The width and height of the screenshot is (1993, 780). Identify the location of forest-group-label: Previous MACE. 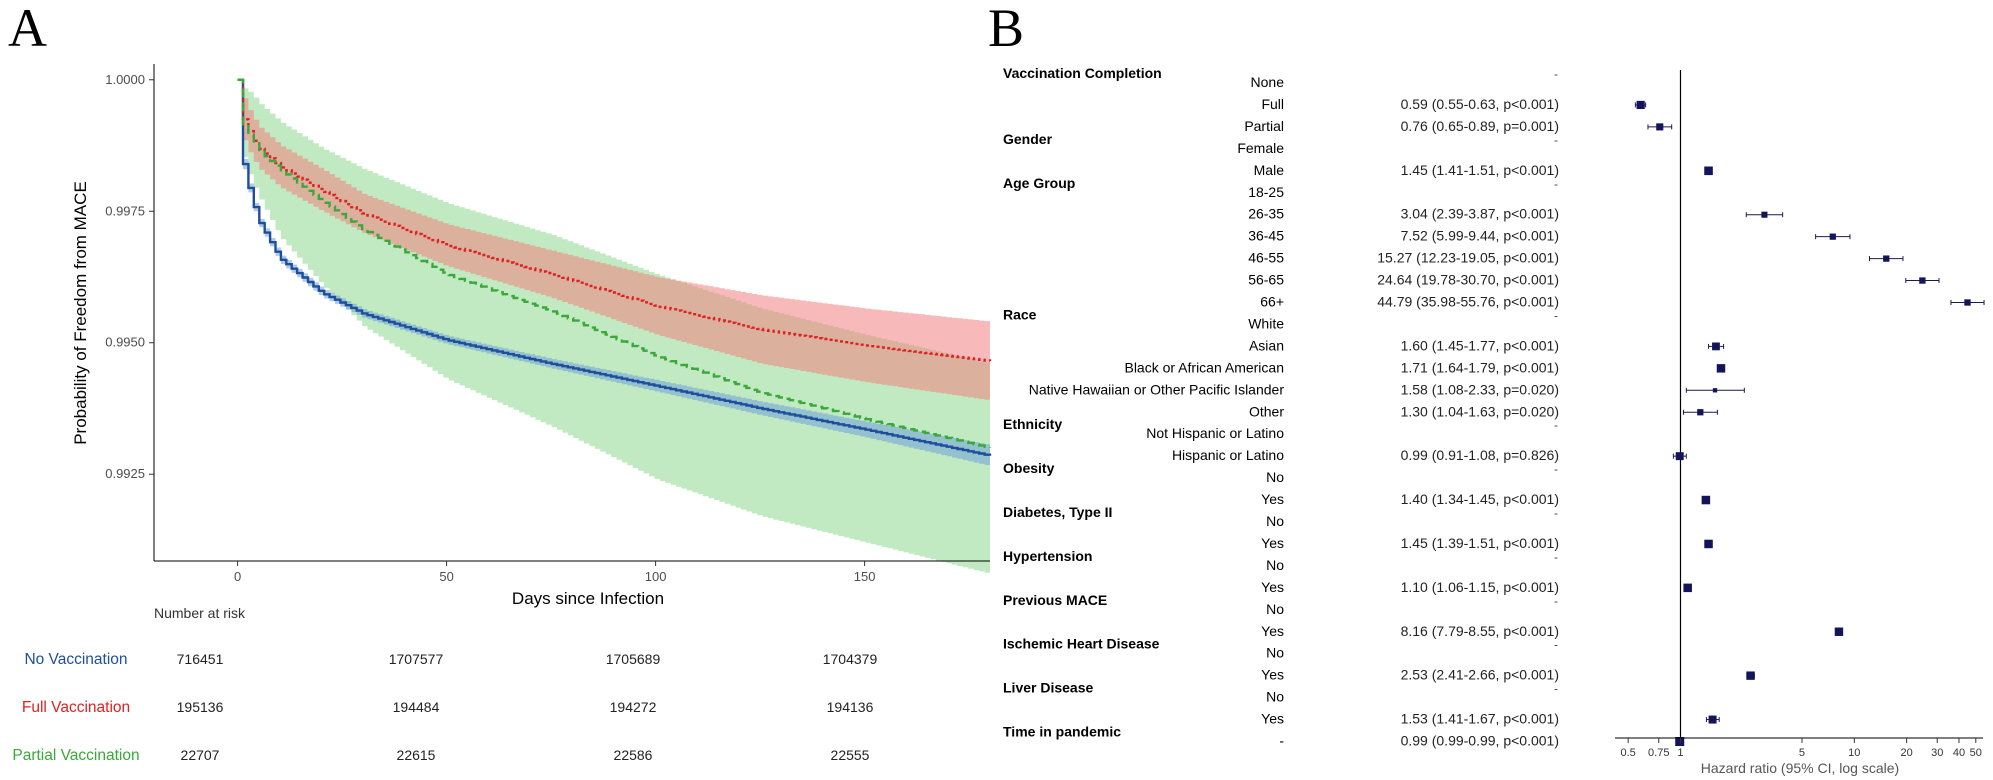
(1055, 600).